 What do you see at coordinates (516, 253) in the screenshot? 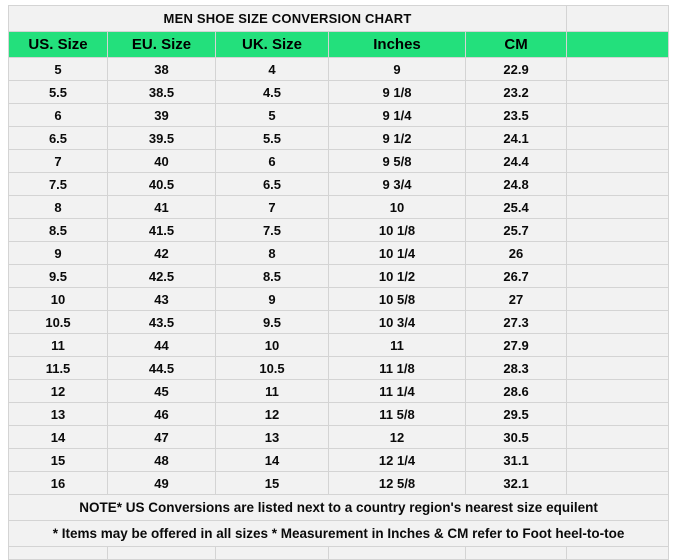
I see `table-cell: 26` at bounding box center [516, 253].